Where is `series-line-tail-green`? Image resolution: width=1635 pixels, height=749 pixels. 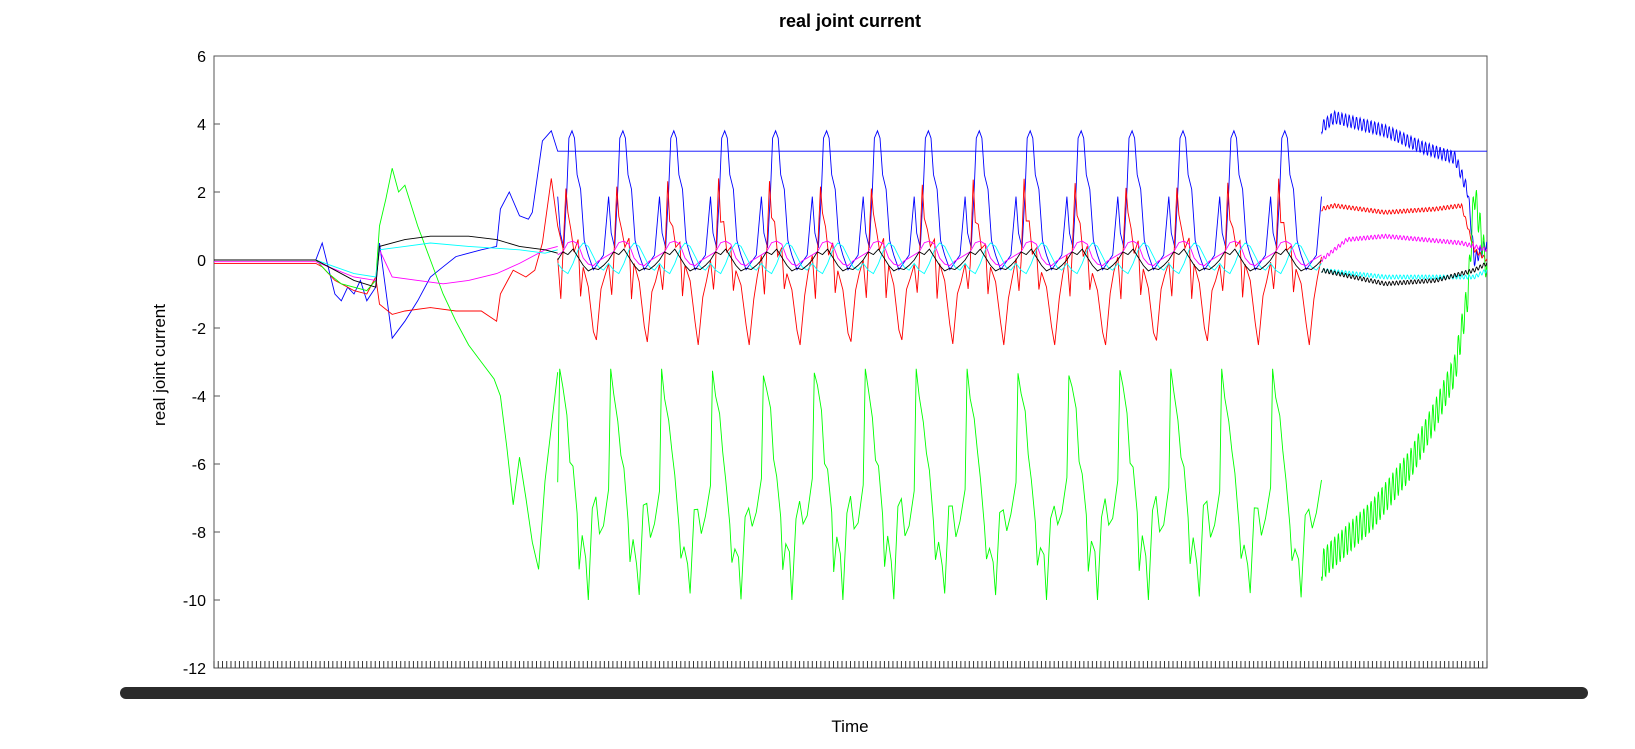
series-line-tail-green is located at coordinates (1404, 385).